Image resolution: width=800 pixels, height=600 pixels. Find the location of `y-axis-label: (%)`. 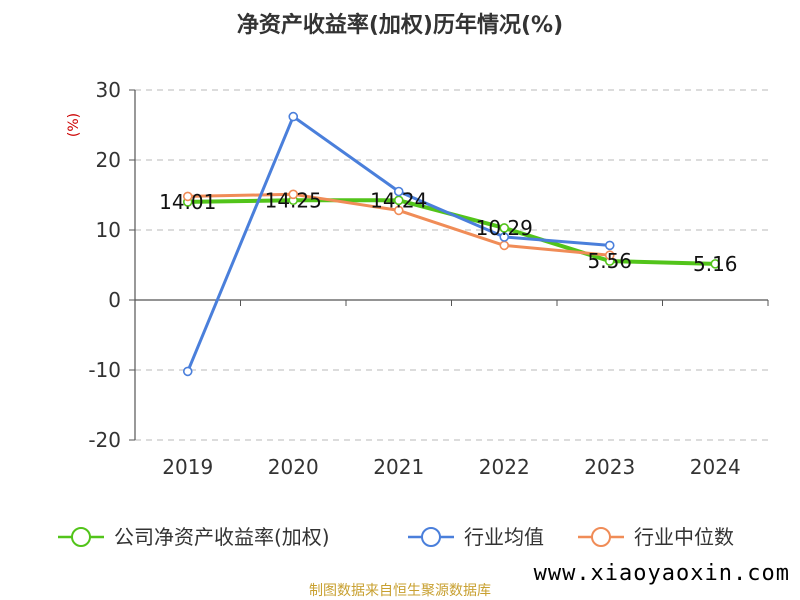

y-axis-label: (%) is located at coordinates (74, 125).